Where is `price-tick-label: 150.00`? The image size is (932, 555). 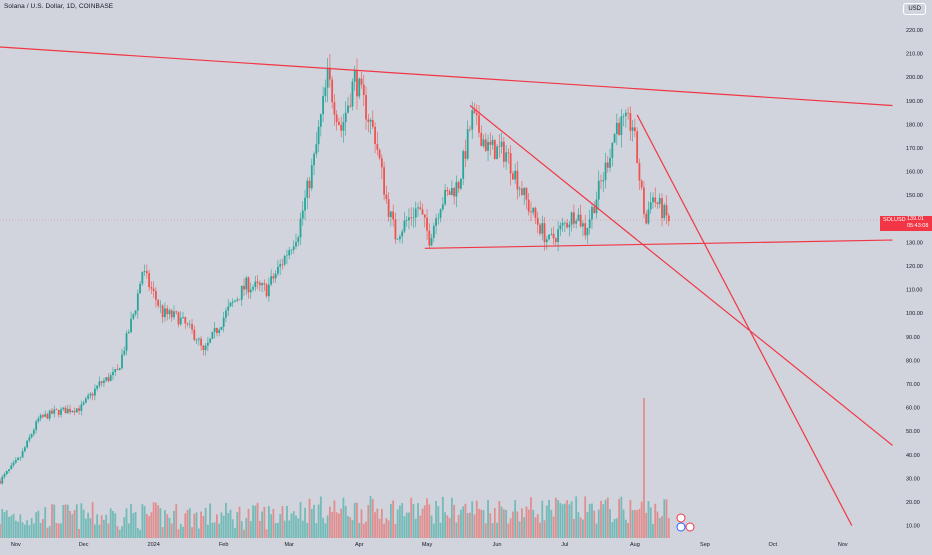
price-tick-label: 150.00 is located at coordinates (914, 196).